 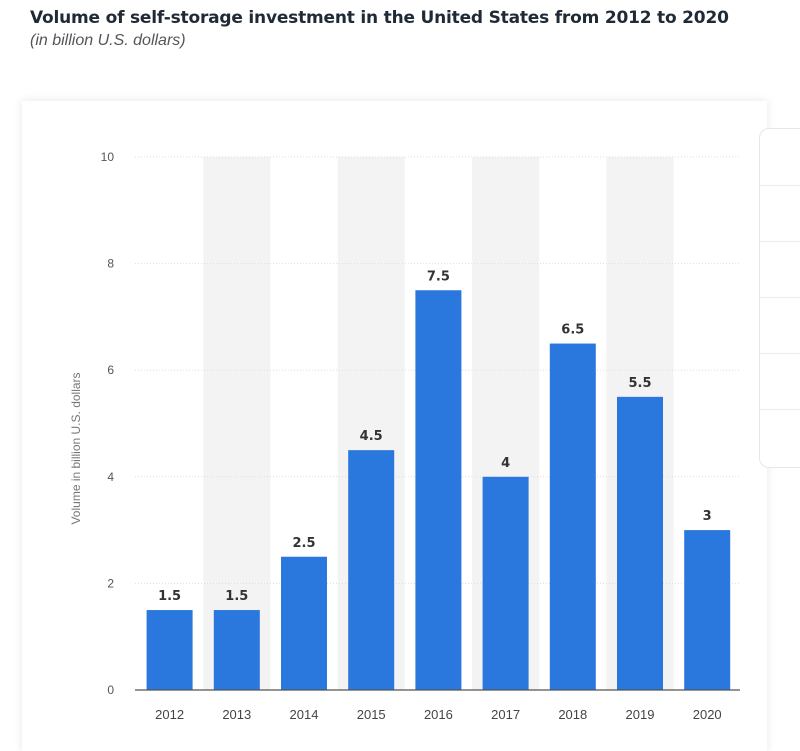 What do you see at coordinates (707, 714) in the screenshot?
I see `x-tick-label: 2020` at bounding box center [707, 714].